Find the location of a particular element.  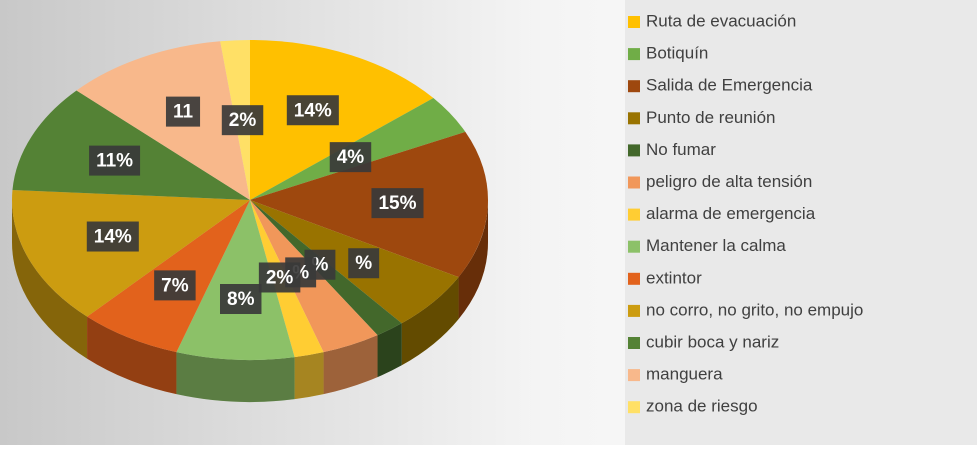

data-label: 11 is located at coordinates (183, 111).